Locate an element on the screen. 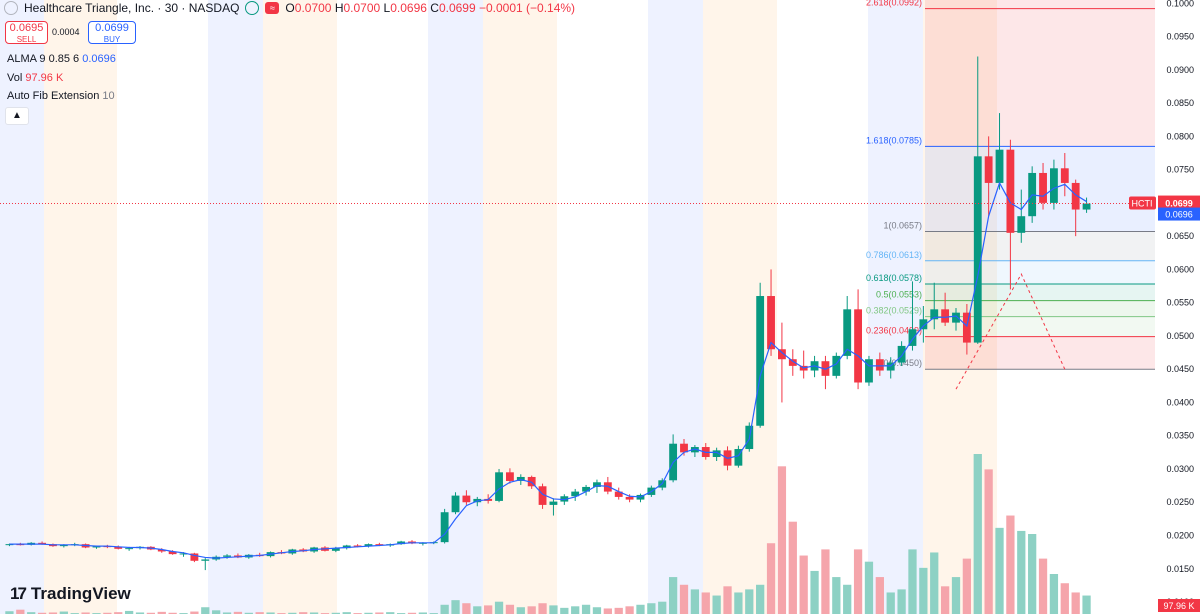 This screenshot has height=614, width=1200. open-value: 0.0700 is located at coordinates (313, 8).